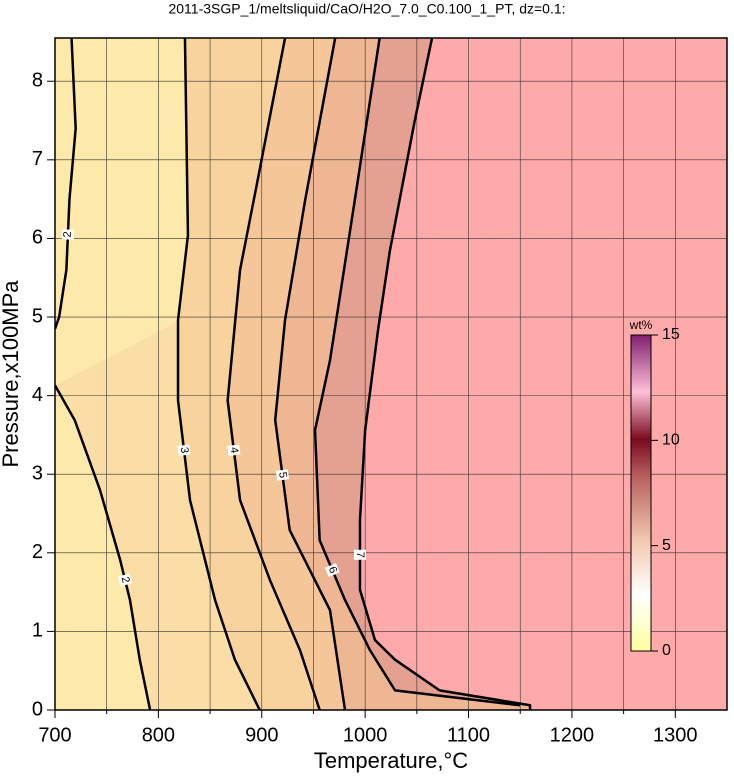  What do you see at coordinates (37, 552) in the screenshot?
I see `y-tick-label: 2` at bounding box center [37, 552].